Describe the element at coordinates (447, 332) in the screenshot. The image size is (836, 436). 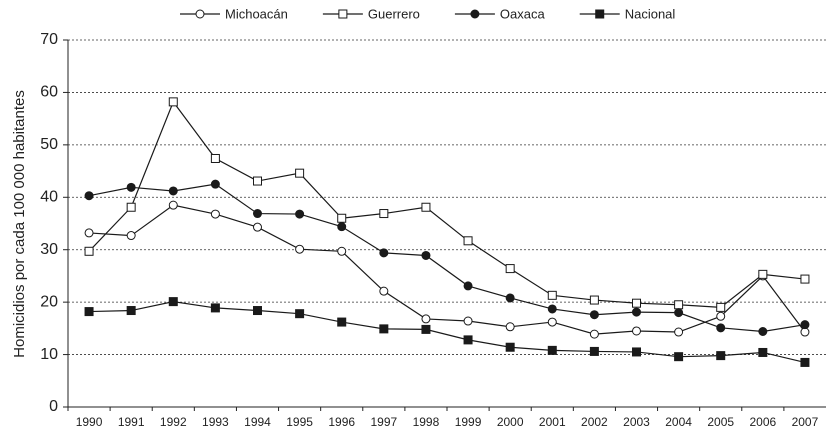
I see `series-line` at that location.